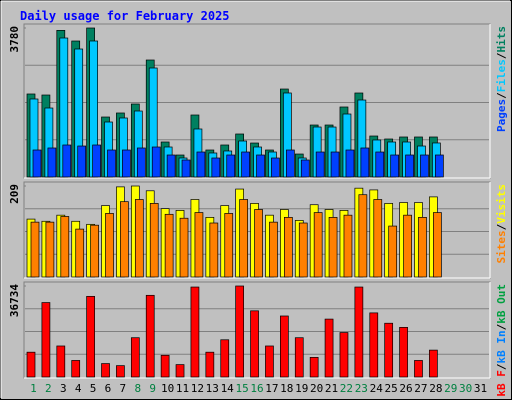 The height and width of the screenshot is (400, 512). I want to click on x-tick-label: 19, so click(301, 388).